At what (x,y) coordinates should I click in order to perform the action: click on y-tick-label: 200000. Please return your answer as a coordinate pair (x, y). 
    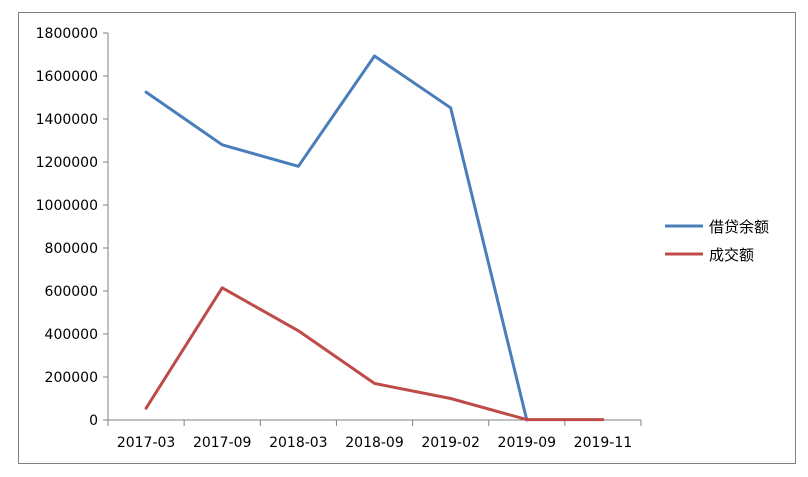
    Looking at the image, I should click on (71, 378).